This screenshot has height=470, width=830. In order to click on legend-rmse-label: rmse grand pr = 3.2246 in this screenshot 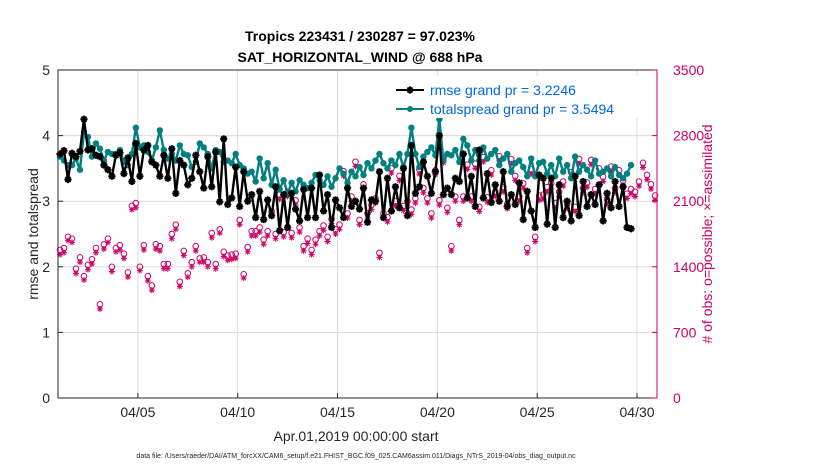, I will do `click(503, 90)`.